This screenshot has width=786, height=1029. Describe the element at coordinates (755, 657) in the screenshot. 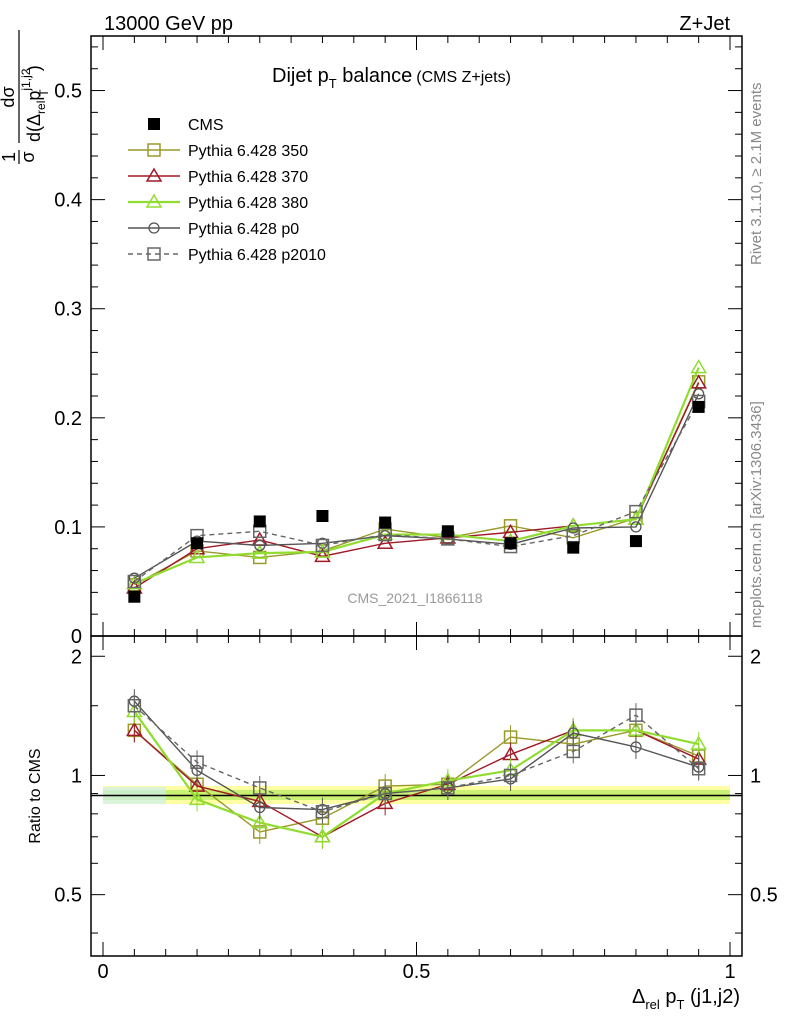

I see `ratio-y-tick-label-right: 2` at that location.